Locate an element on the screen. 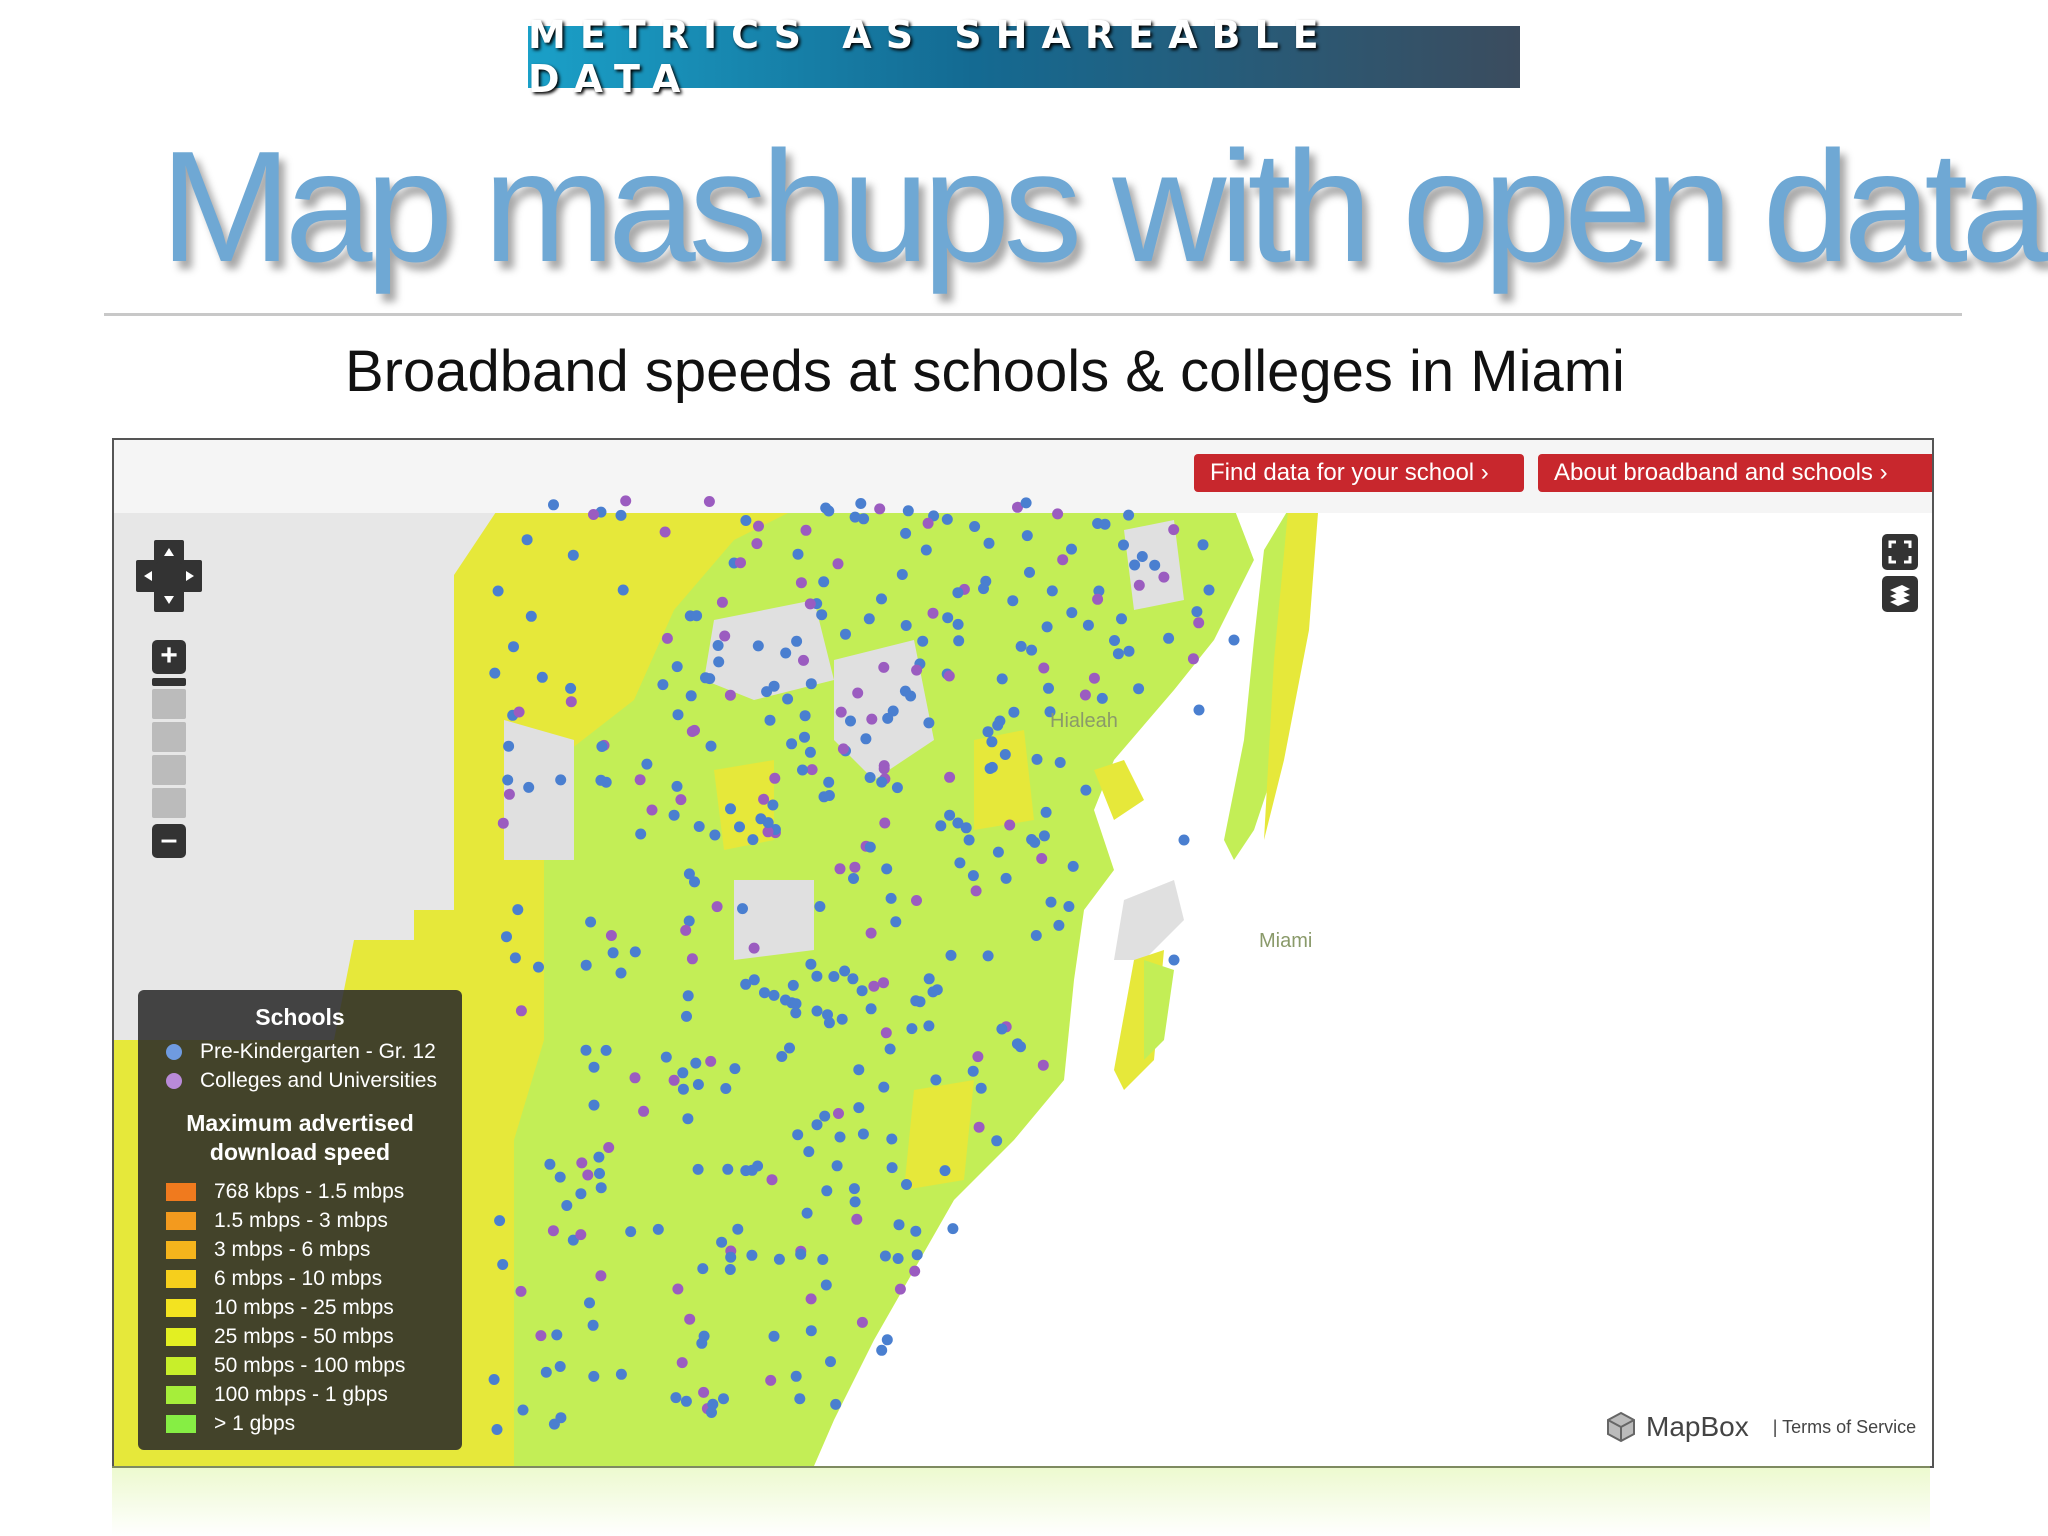  terms-of-service-link: | Terms of Service is located at coordinates (1844, 1426).